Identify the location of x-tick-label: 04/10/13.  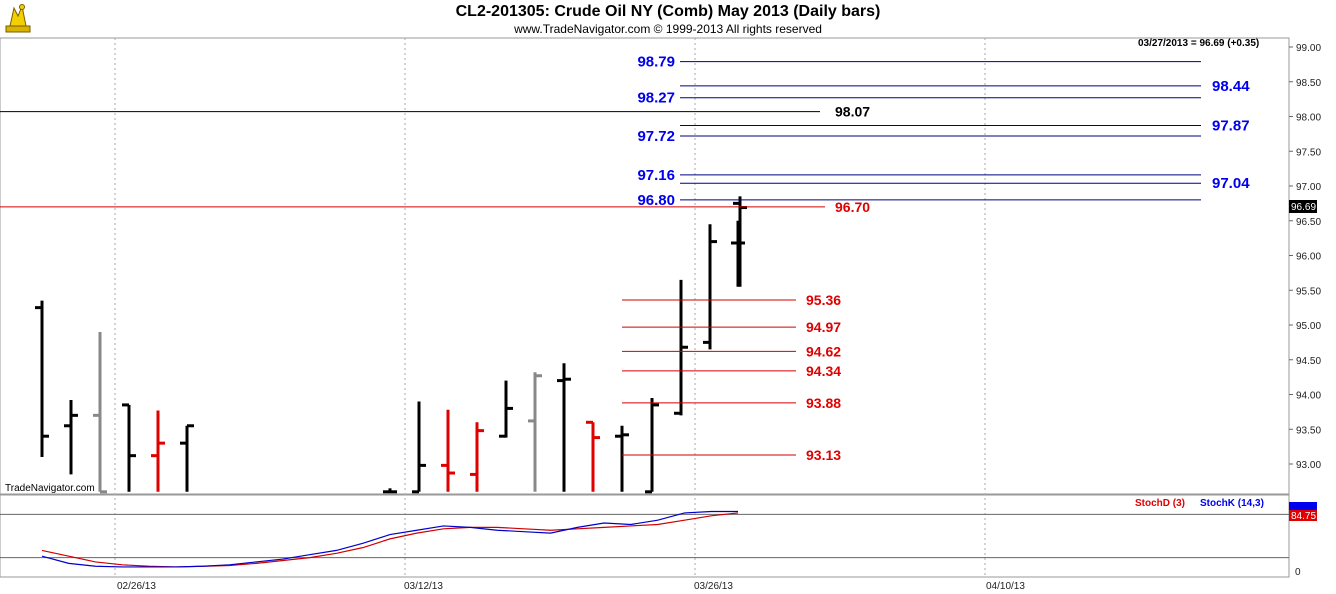
(1005, 586).